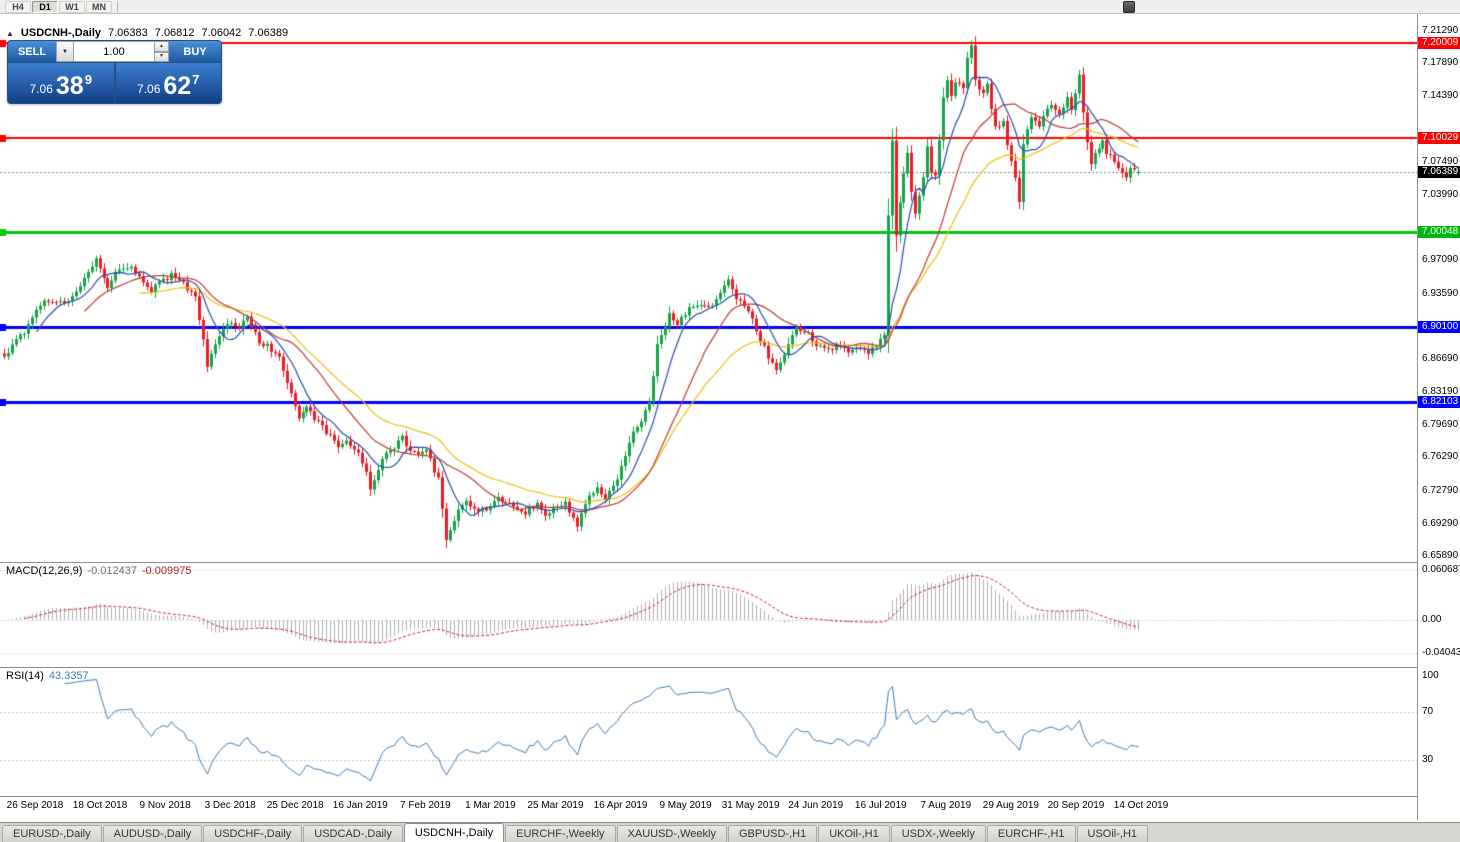 The width and height of the screenshot is (1460, 842). I want to click on time-axis-label: 3 Dec 2018, so click(230, 805).